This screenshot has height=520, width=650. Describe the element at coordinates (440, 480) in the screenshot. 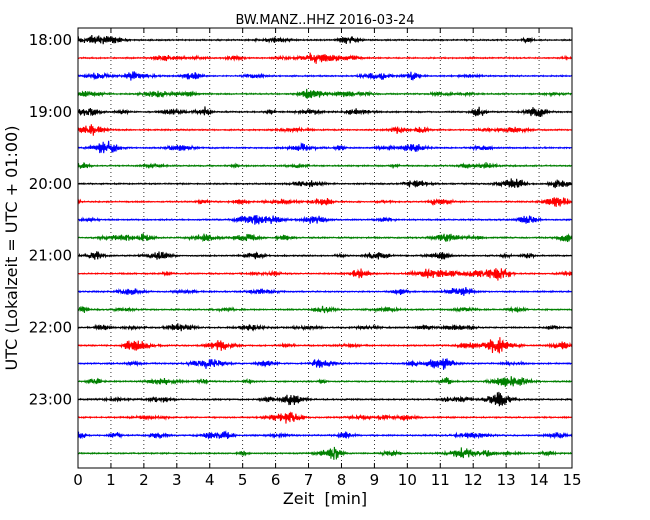

I see `x-tick-label: 11` at that location.